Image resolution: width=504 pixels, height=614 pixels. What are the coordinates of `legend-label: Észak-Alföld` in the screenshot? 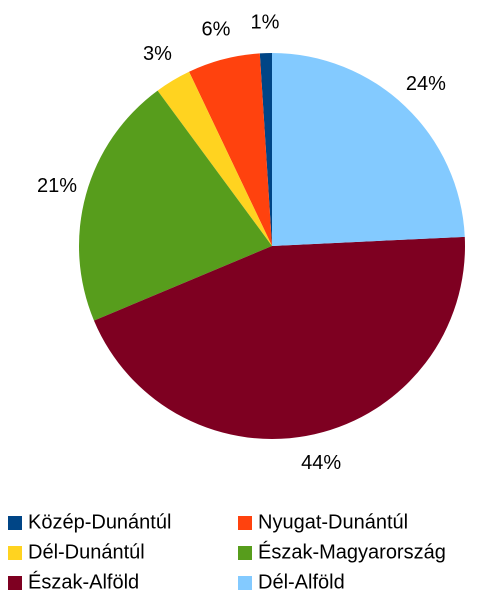 It's located at (83, 581).